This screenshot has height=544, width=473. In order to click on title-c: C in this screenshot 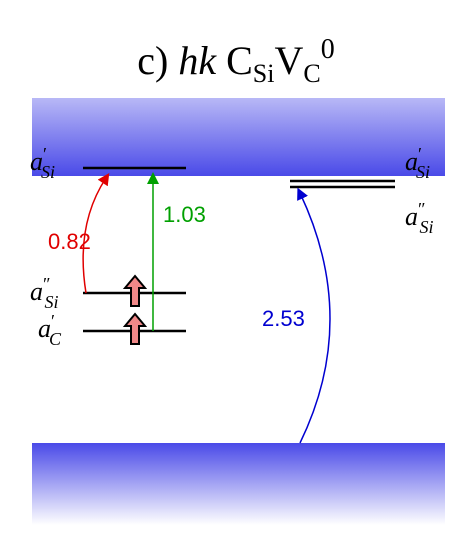, I will do `click(239, 60)`.